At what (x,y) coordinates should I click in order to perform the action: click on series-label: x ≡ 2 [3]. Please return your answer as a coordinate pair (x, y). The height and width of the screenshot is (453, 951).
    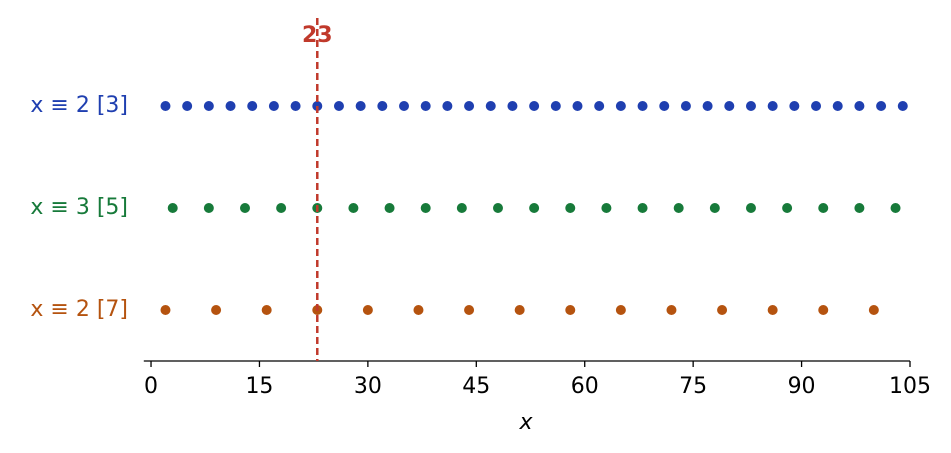
    Looking at the image, I should click on (79, 105).